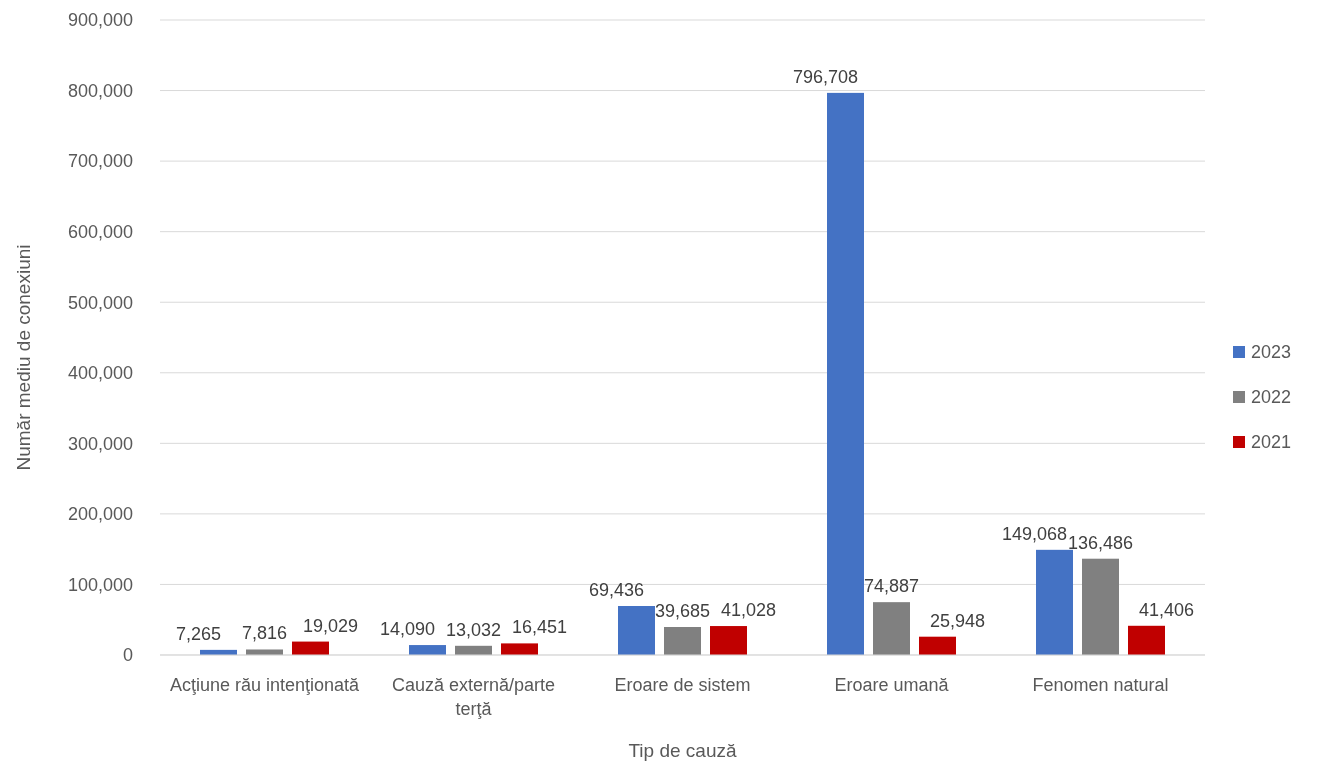 This screenshot has width=1317, height=767. I want to click on y-tick-label: 700,000, so click(100, 161).